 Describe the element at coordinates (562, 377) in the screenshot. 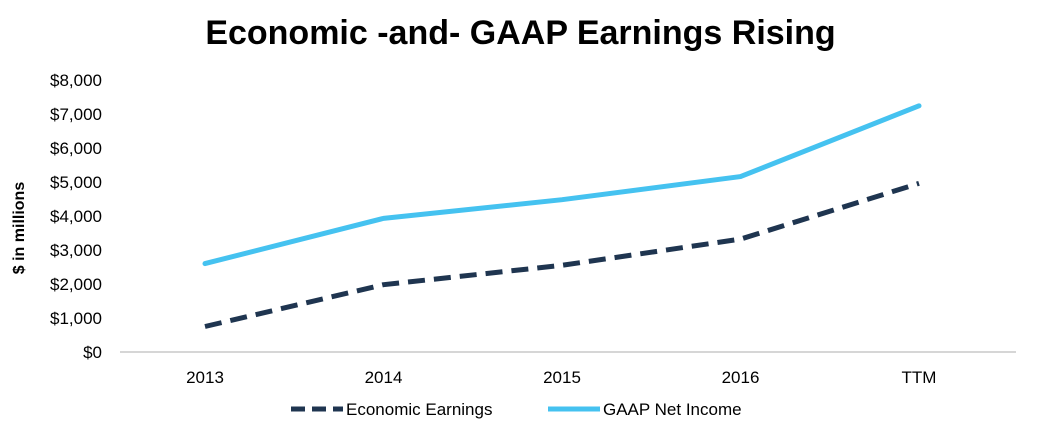

I see `x-tick-label: 2015` at that location.